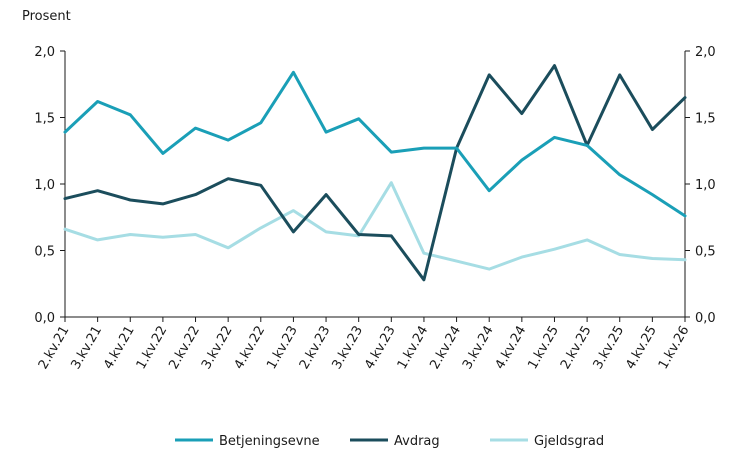 The height and width of the screenshot is (470, 750). What do you see at coordinates (609, 348) in the screenshot?
I see `x-tick-label: 3.kv.25` at bounding box center [609, 348].